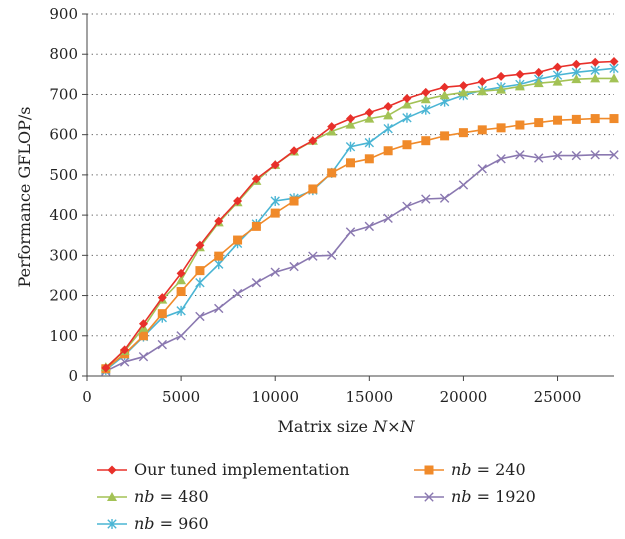 Image resolution: width=625 pixels, height=539 pixels. I want to click on y-tick-label: 700, so click(63, 94).